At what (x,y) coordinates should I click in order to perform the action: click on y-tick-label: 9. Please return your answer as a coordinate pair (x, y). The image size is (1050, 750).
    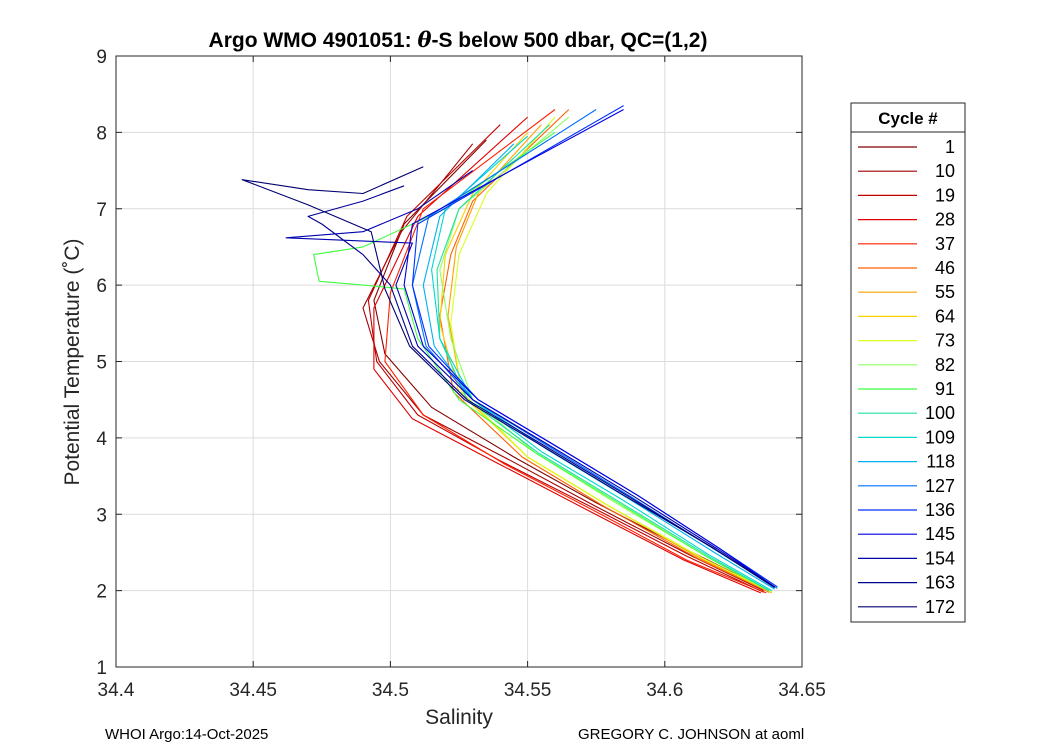
    Looking at the image, I should click on (101, 57).